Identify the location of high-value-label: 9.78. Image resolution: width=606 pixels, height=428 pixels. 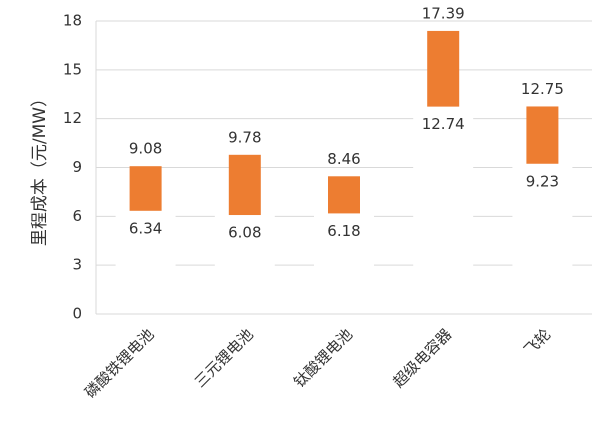
(244, 137).